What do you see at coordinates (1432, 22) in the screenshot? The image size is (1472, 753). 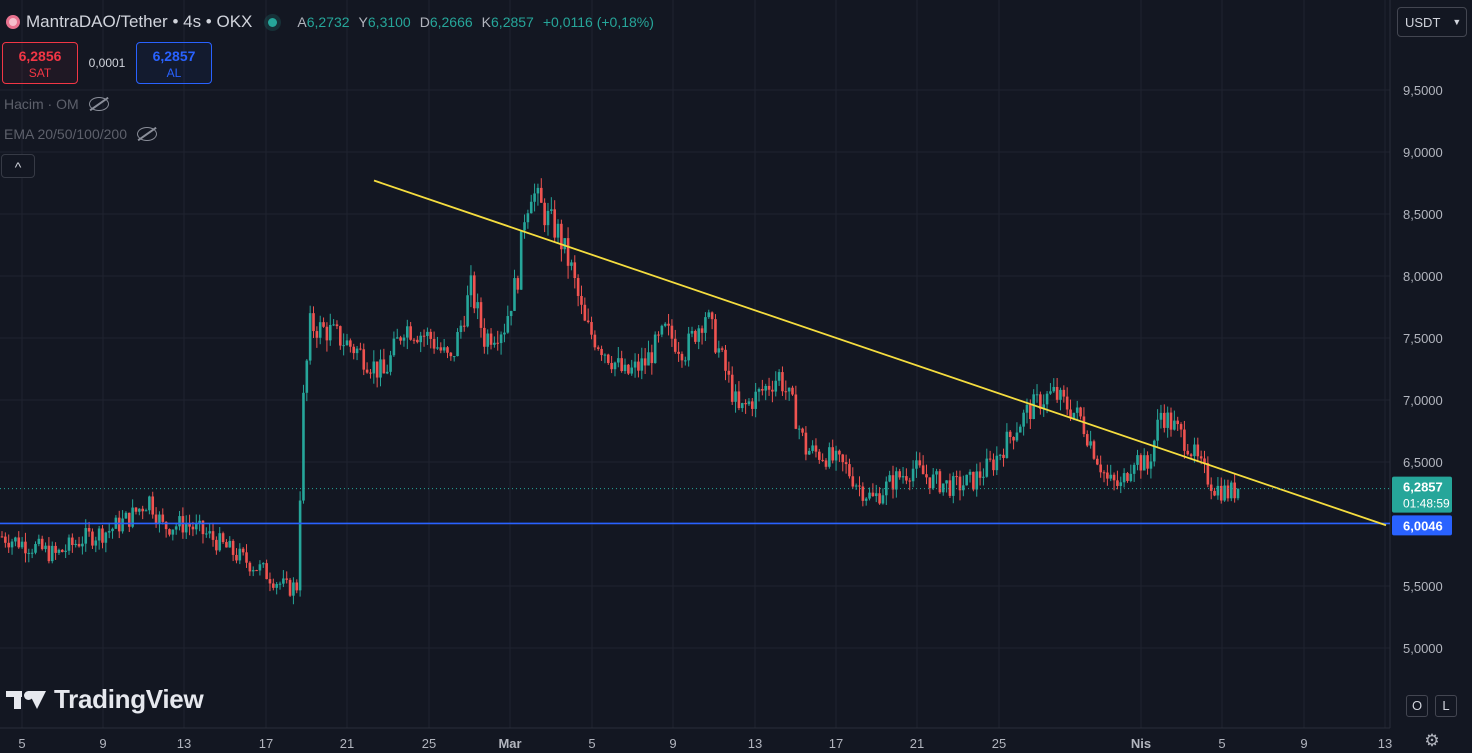 I see `currency-select: USDT ▼` at bounding box center [1432, 22].